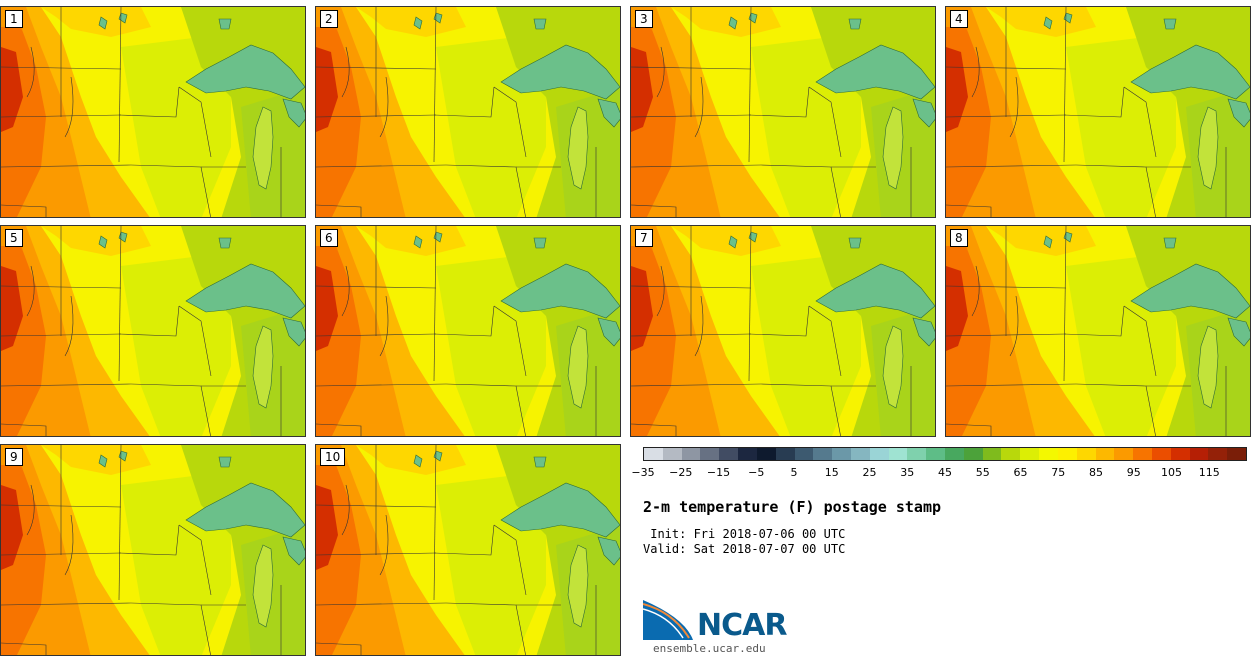 The image size is (1260, 657). I want to click on panel-number: 2, so click(329, 19).